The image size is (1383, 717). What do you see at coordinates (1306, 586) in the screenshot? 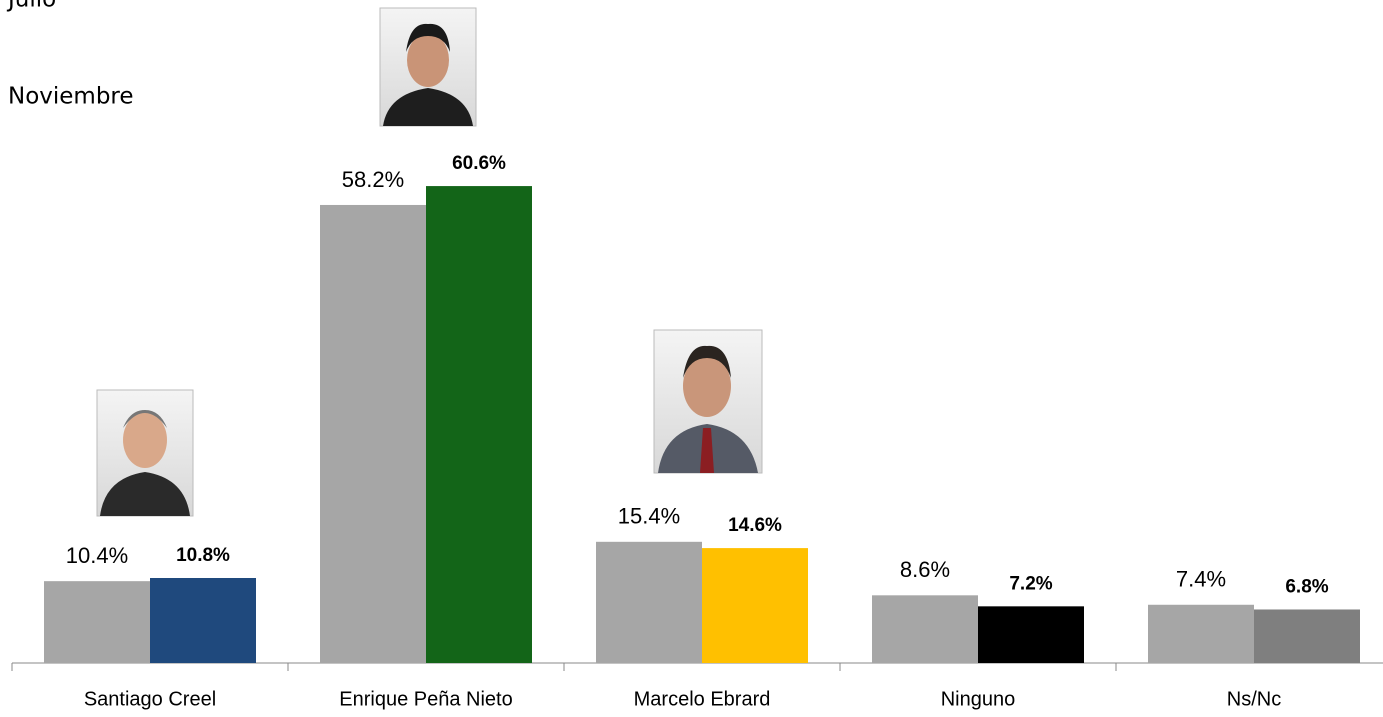
I see `value-label: 6.8%` at bounding box center [1306, 586].